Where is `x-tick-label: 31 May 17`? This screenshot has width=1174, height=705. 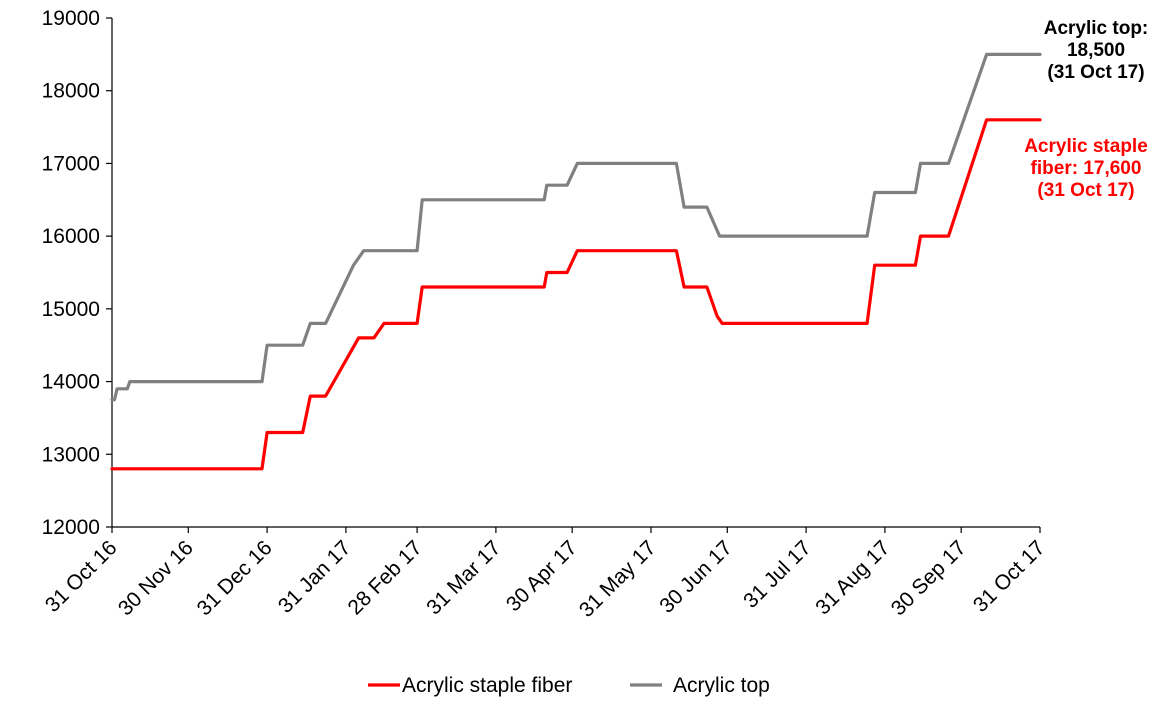 x-tick-label: 31 May 17 is located at coordinates (618, 579).